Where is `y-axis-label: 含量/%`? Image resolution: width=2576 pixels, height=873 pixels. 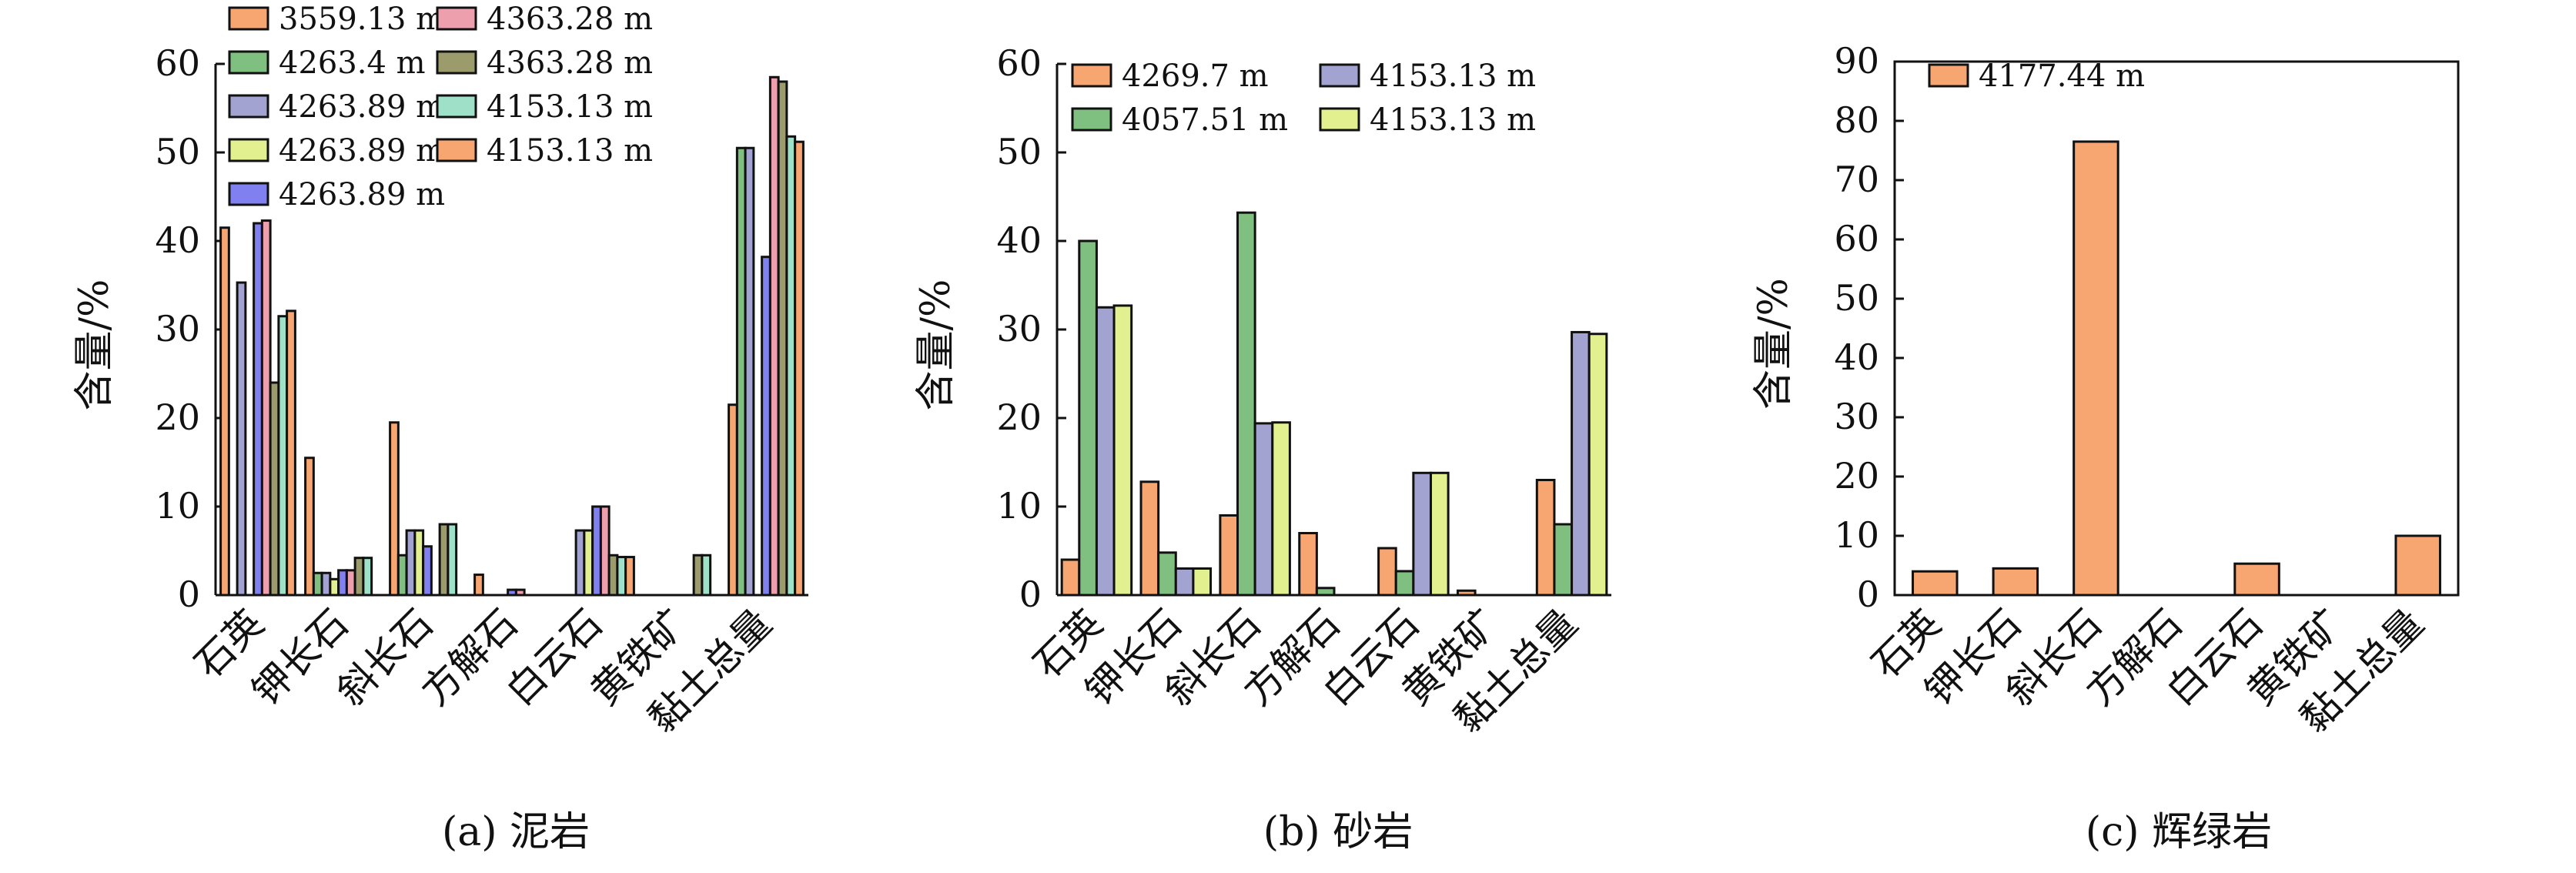
y-axis-label: 含量/% is located at coordinates (936, 345).